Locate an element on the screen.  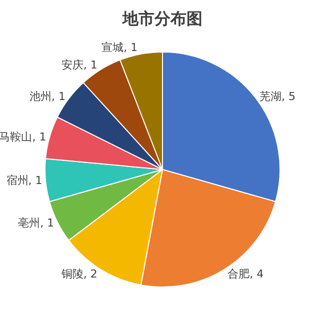
slice-label: 马鞍山 is located at coordinates (16, 137).